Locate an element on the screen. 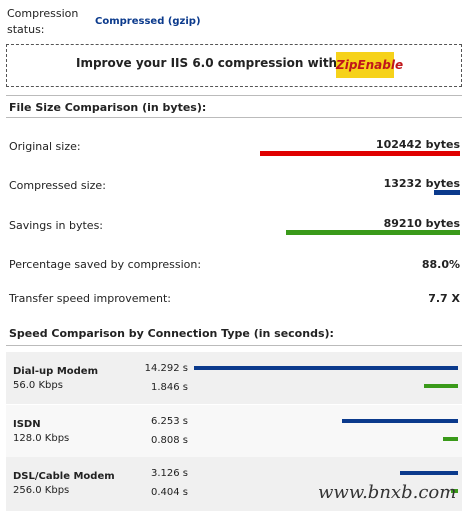 The height and width of the screenshot is (511, 468). row-value: 88.0% is located at coordinates (440, 264).